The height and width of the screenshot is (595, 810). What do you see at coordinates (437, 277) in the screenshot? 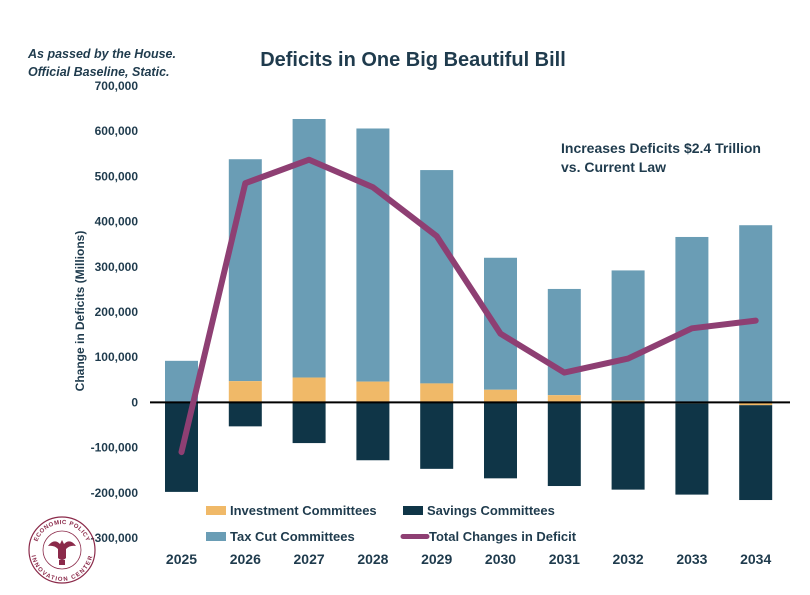
I see `bar-tax-cut-committees-2029` at bounding box center [437, 277].